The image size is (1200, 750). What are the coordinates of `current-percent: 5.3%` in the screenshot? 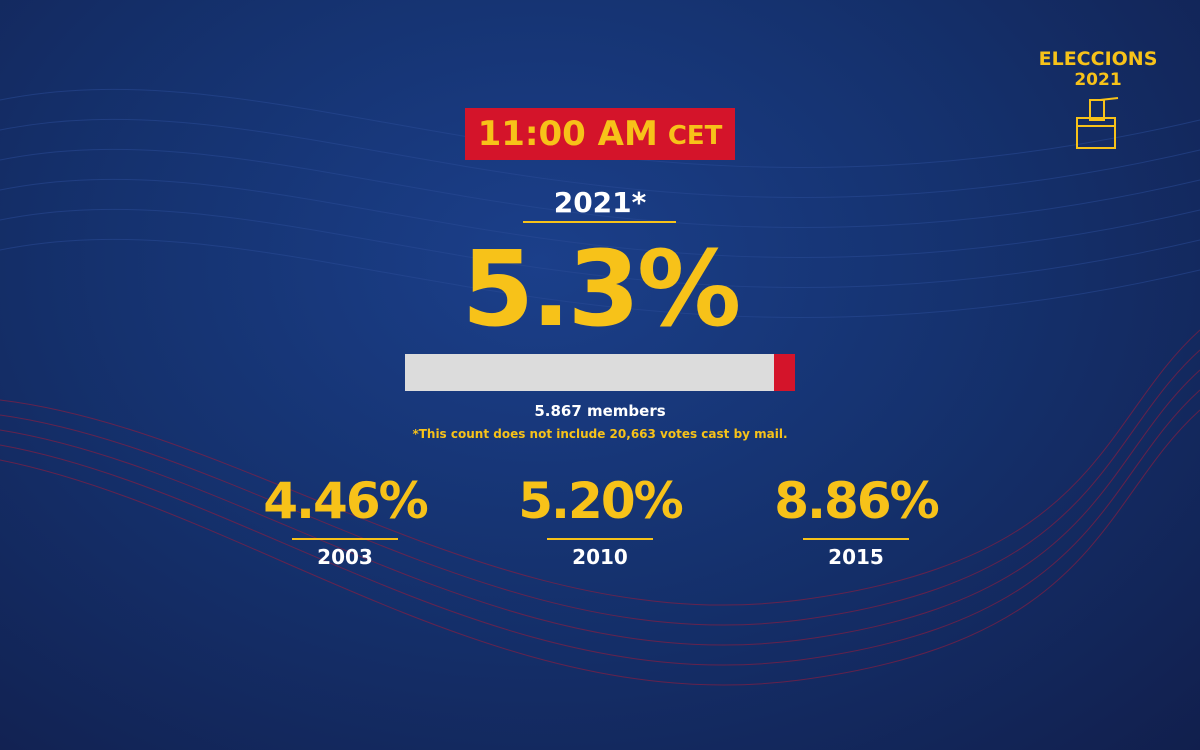 It's located at (601, 289).